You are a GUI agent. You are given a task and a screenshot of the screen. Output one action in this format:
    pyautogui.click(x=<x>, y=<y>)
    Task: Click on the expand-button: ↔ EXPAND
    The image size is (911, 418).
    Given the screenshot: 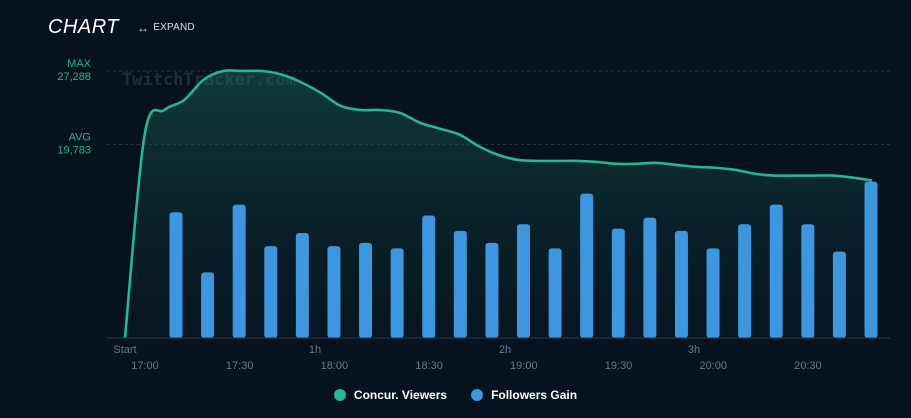 What is the action you would take?
    pyautogui.click(x=166, y=28)
    